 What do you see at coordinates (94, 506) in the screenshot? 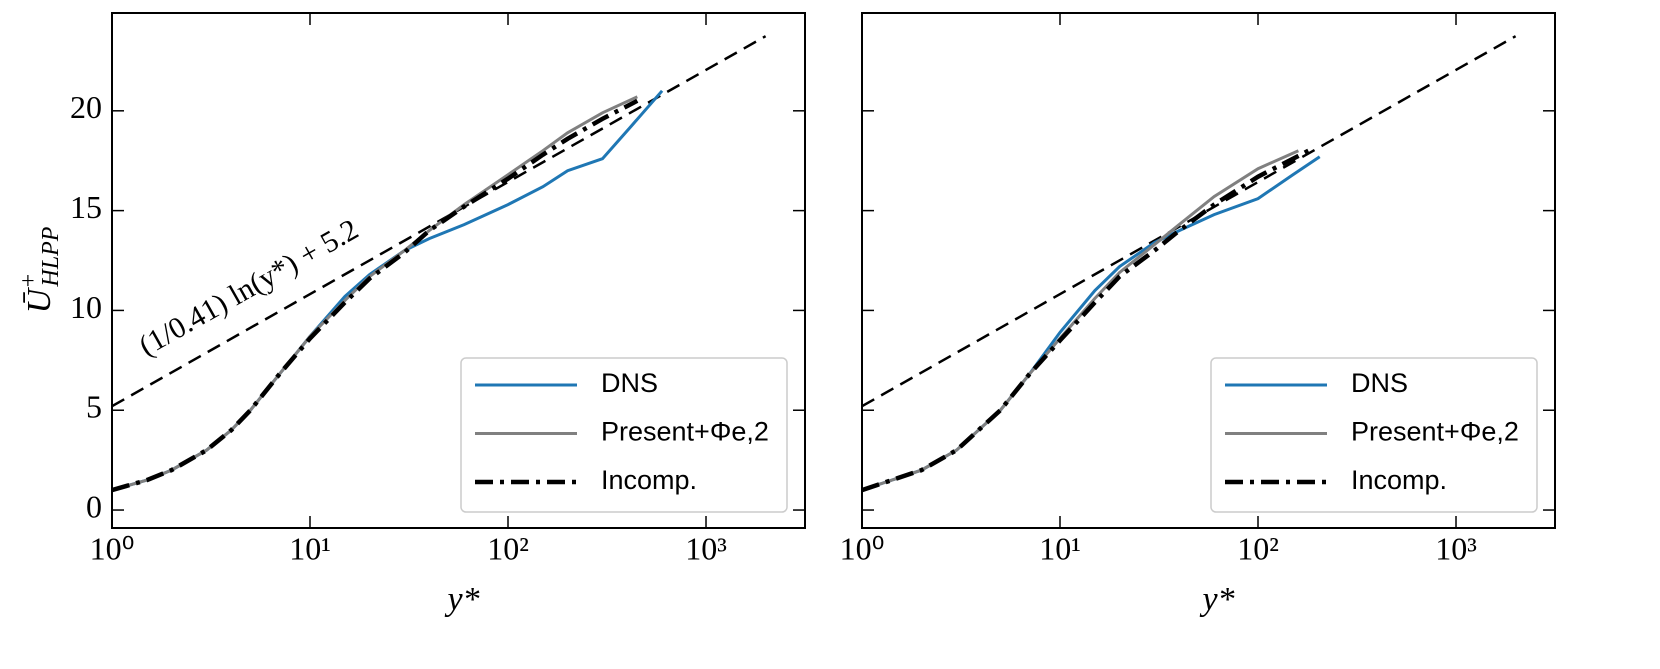
I see `y-tick-label: 0` at bounding box center [94, 506].